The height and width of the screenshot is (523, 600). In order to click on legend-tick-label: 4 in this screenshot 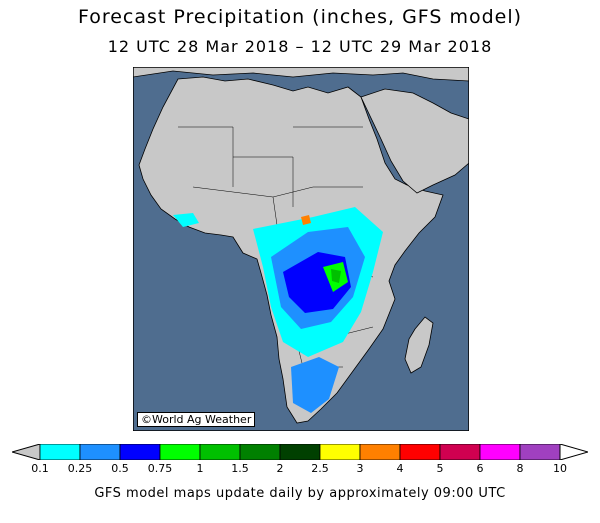, I will do `click(400, 468)`.